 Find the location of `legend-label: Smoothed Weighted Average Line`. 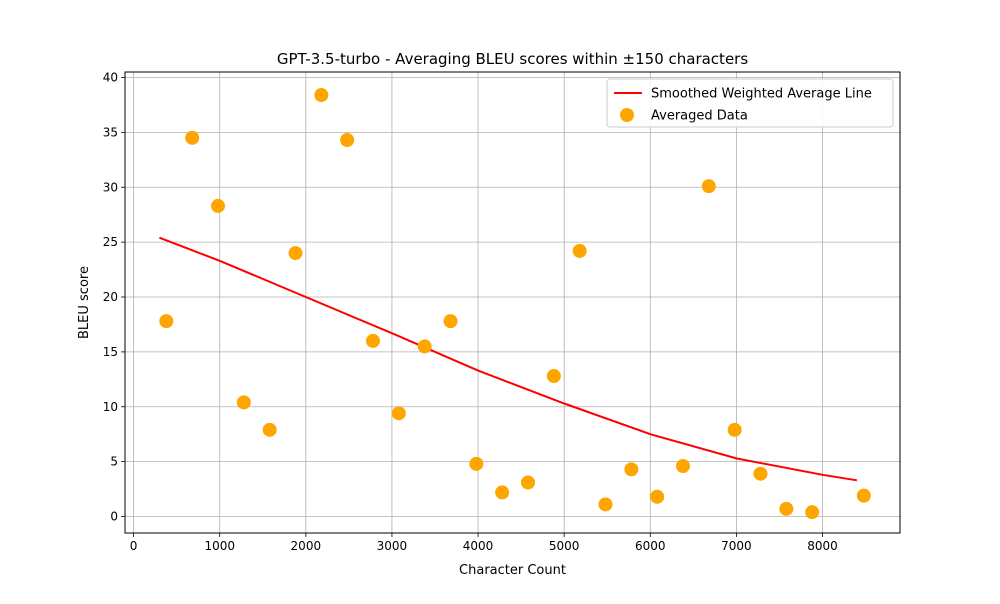

legend-label: Smoothed Weighted Average Line is located at coordinates (761, 94).